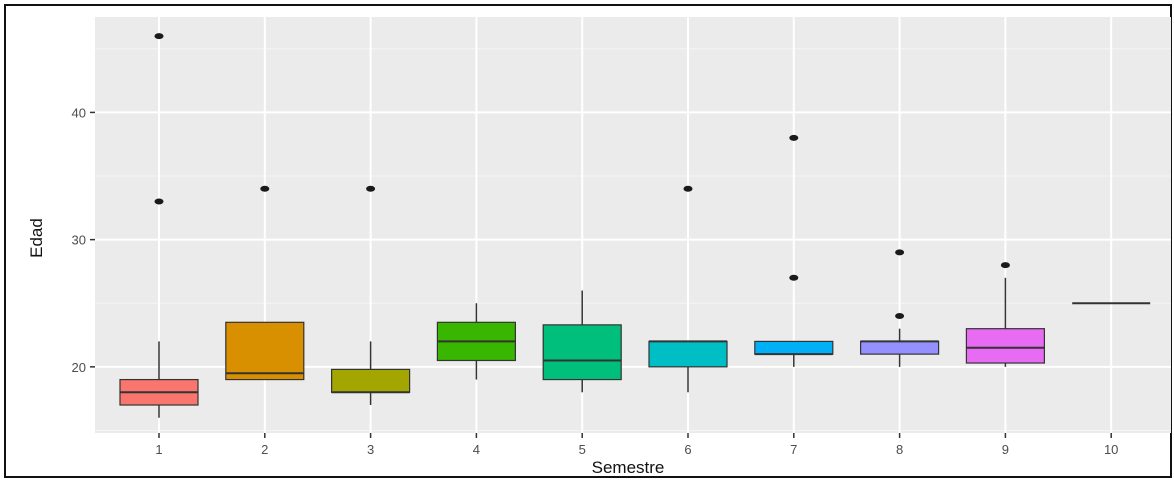 This screenshot has width=1174, height=480. I want to click on x-tick-label: 7, so click(793, 449).